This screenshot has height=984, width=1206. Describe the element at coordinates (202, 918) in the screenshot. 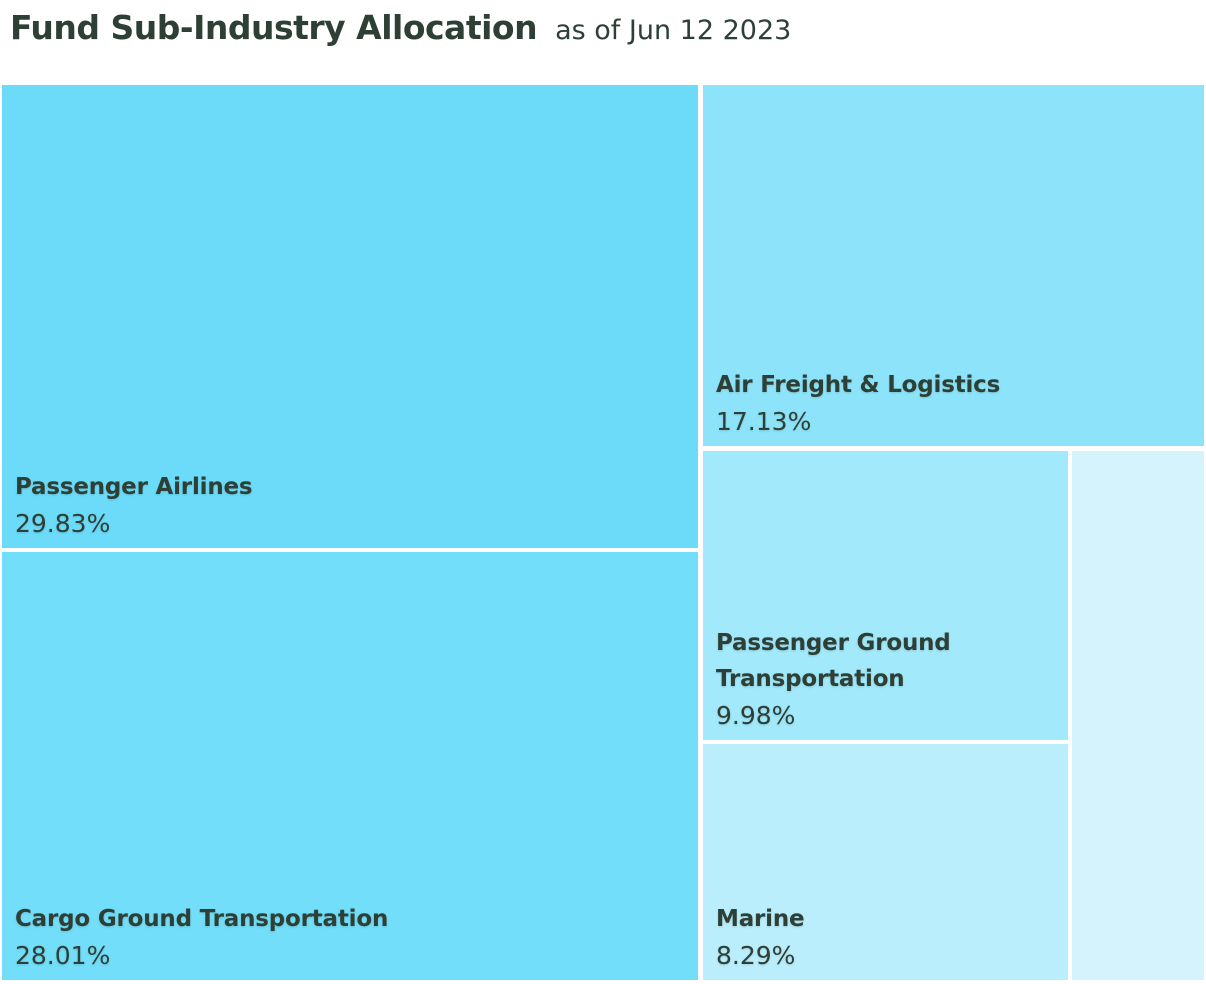

I see `tile-name: Cargo Ground Transportation` at that location.